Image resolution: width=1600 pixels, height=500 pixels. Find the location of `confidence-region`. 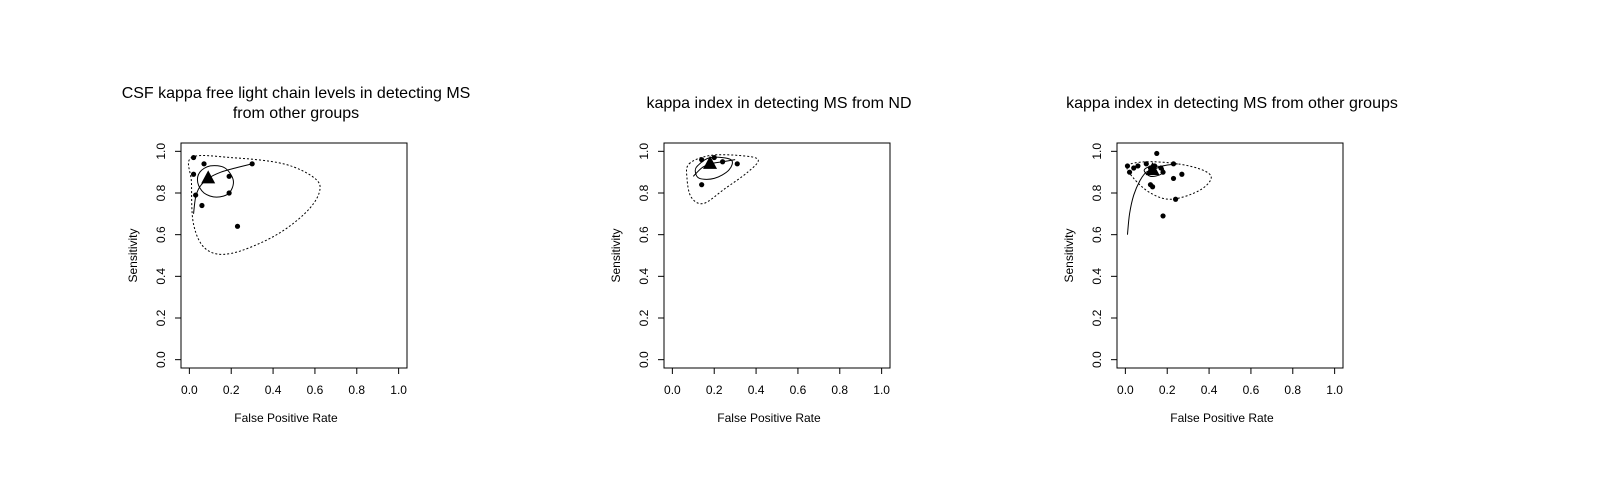

confidence-region is located at coordinates (713, 168).